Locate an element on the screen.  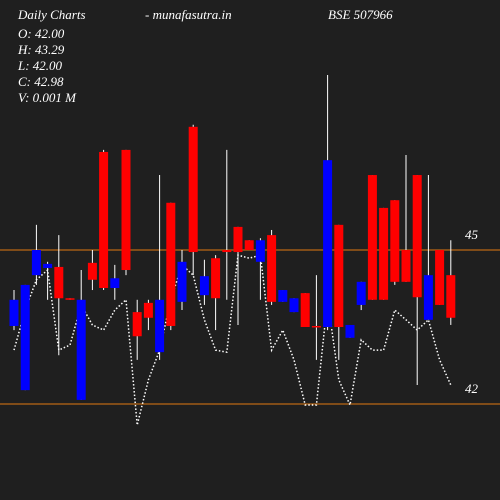
ohlcv-info: H: 43.29 is located at coordinates (41, 49).